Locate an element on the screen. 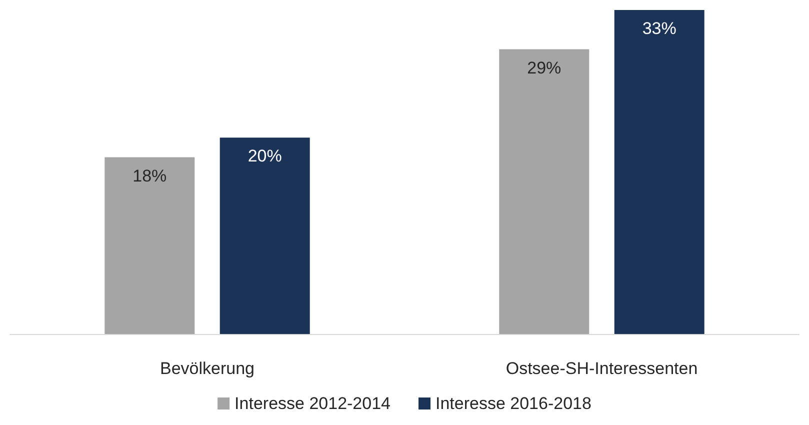  data-label: 18% is located at coordinates (149, 176).